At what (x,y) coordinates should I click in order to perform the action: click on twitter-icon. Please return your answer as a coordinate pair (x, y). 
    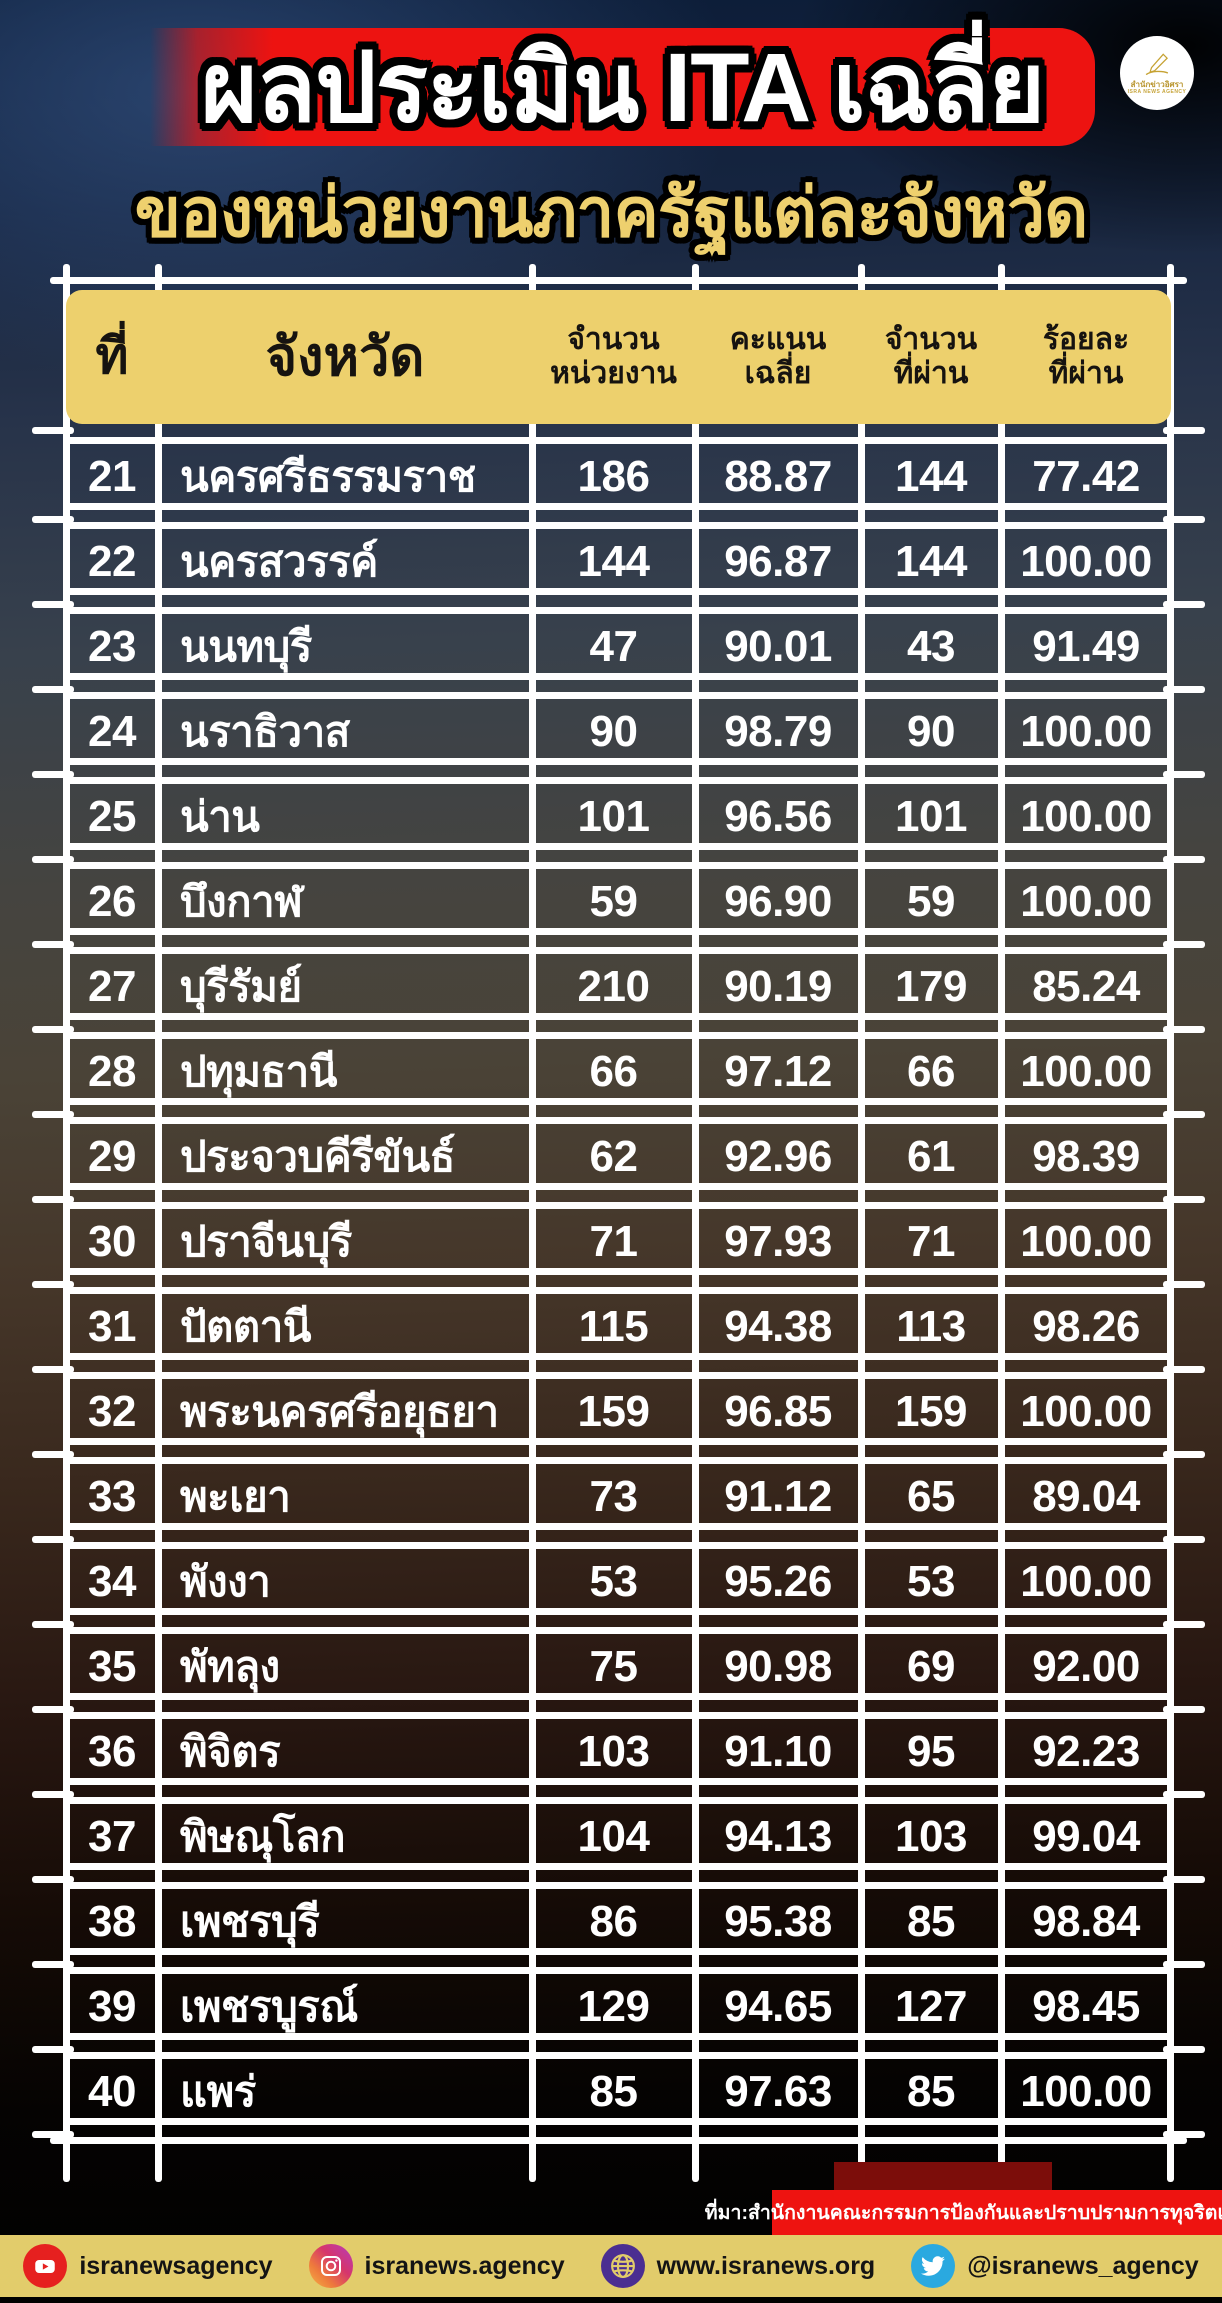
    Looking at the image, I should click on (933, 2266).